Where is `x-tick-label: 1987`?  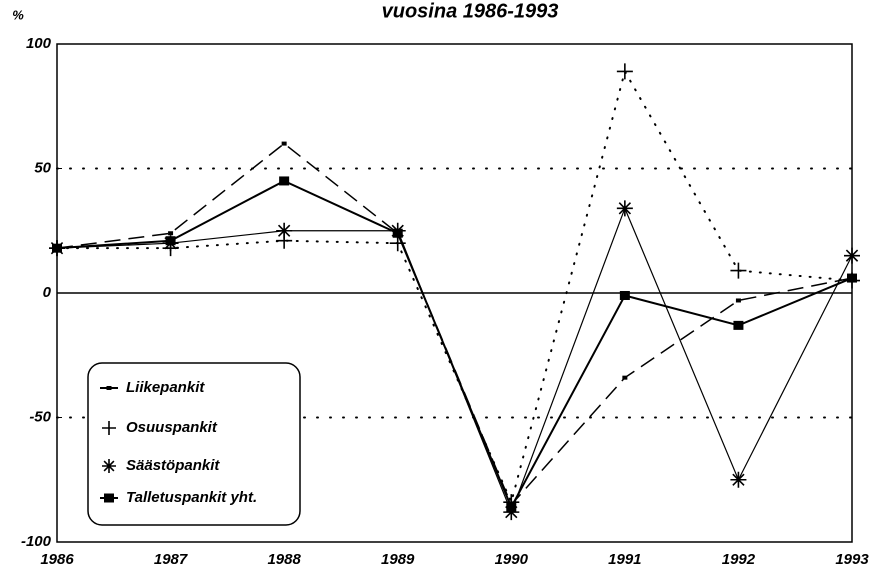 x-tick-label: 1987 is located at coordinates (171, 559).